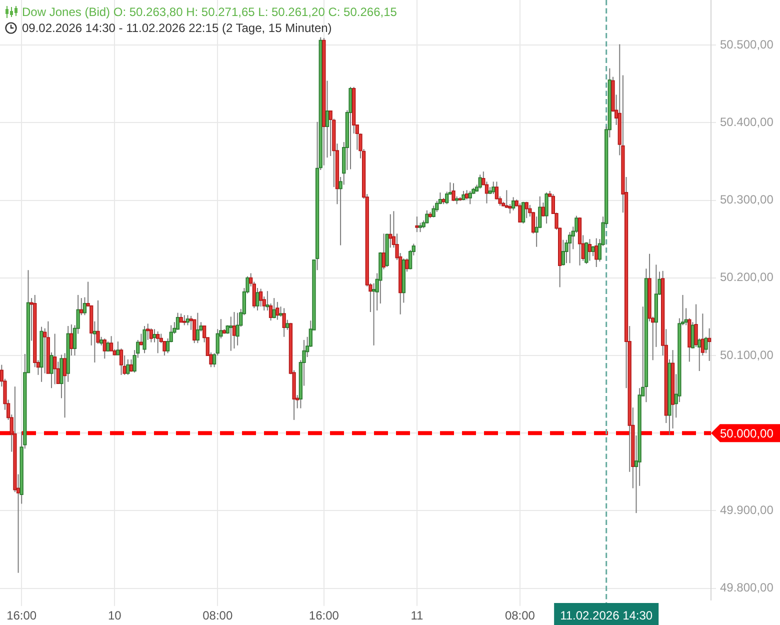 Image resolution: width=780 pixels, height=625 pixels. What do you see at coordinates (747, 510) in the screenshot?
I see `y-tick-label: 49.900,00` at bounding box center [747, 510].